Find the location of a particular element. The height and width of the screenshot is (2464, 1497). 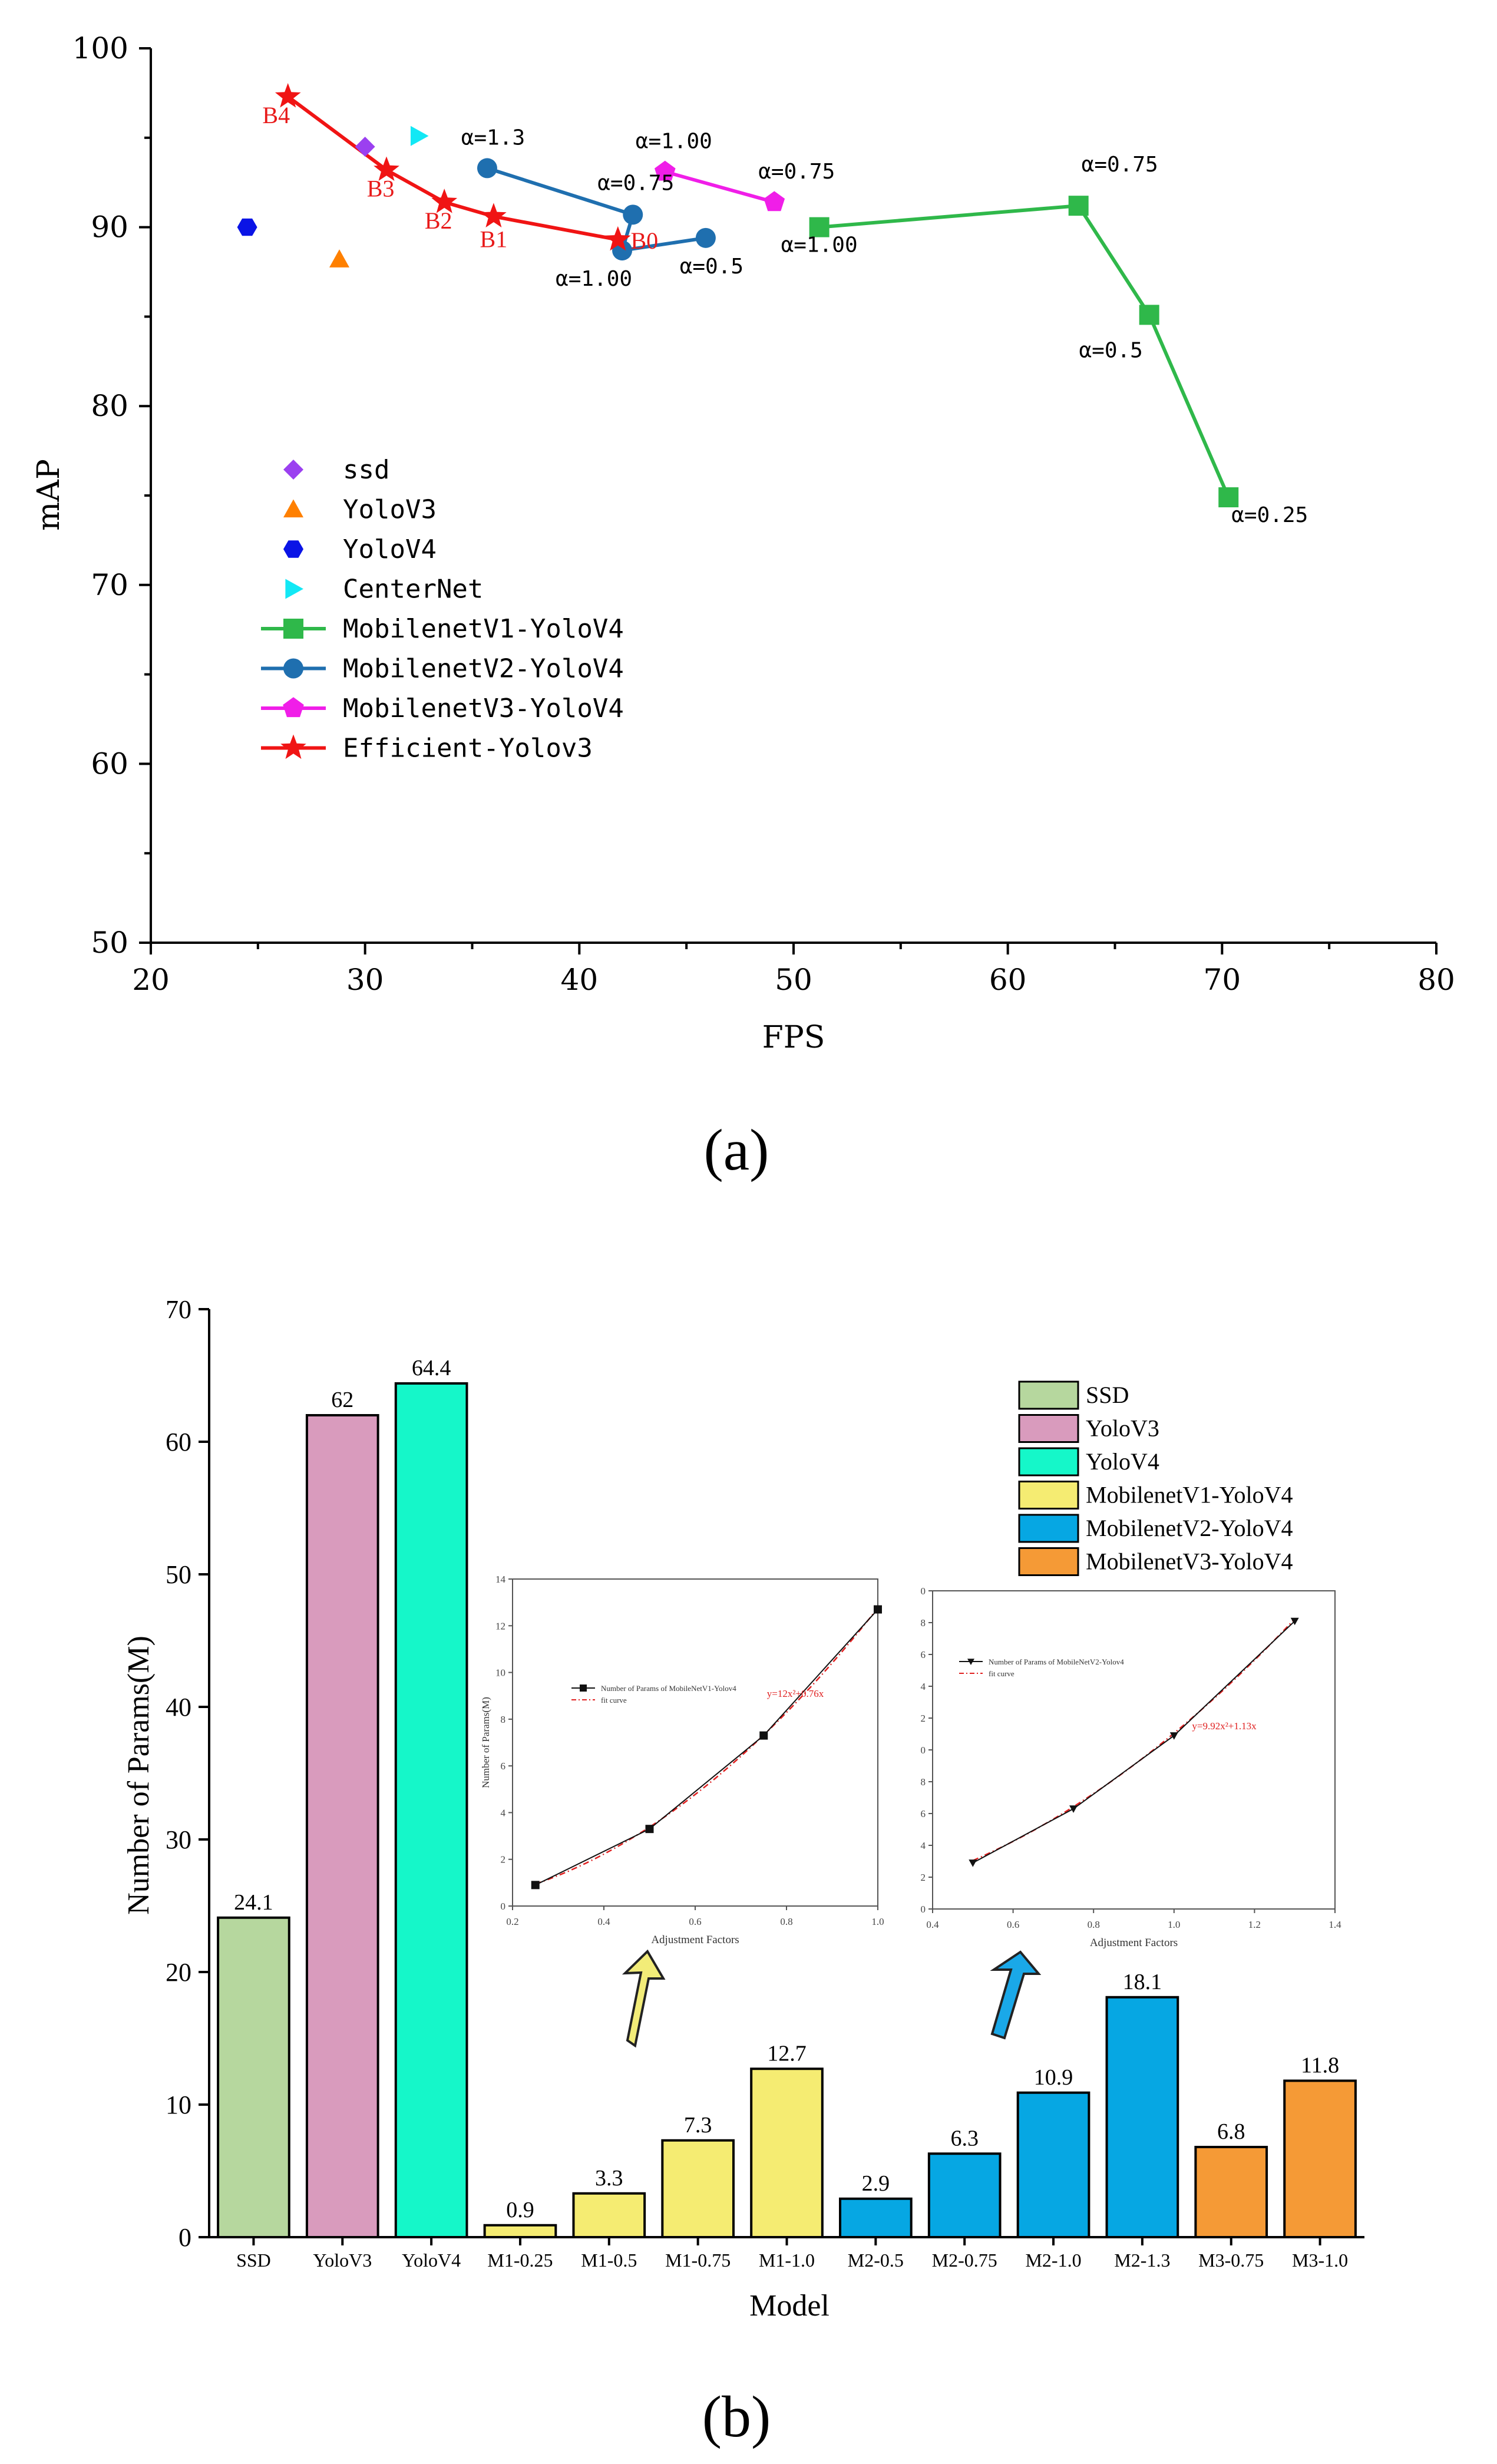

y-tick-label: 60 is located at coordinates (110, 764).